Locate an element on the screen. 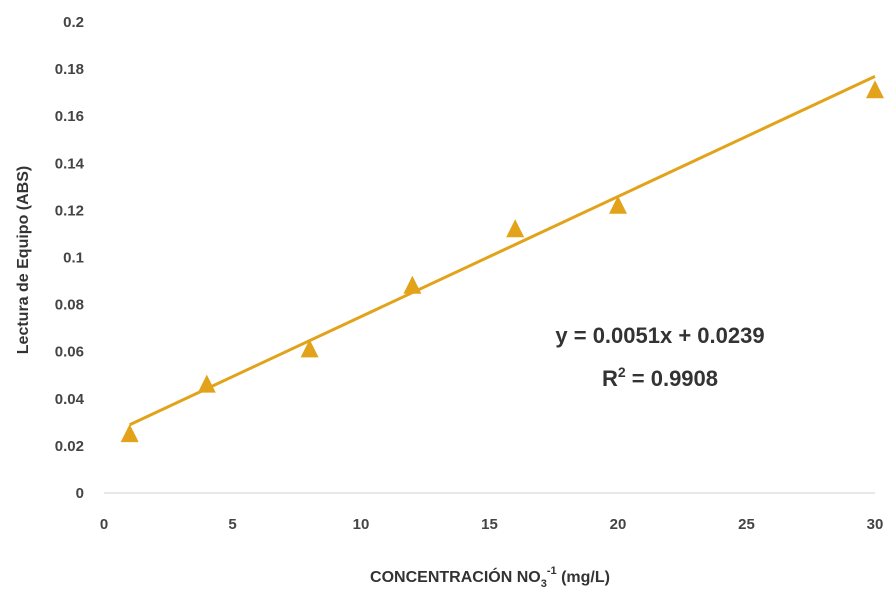  r-squared-exponent: 2 is located at coordinates (622, 372).